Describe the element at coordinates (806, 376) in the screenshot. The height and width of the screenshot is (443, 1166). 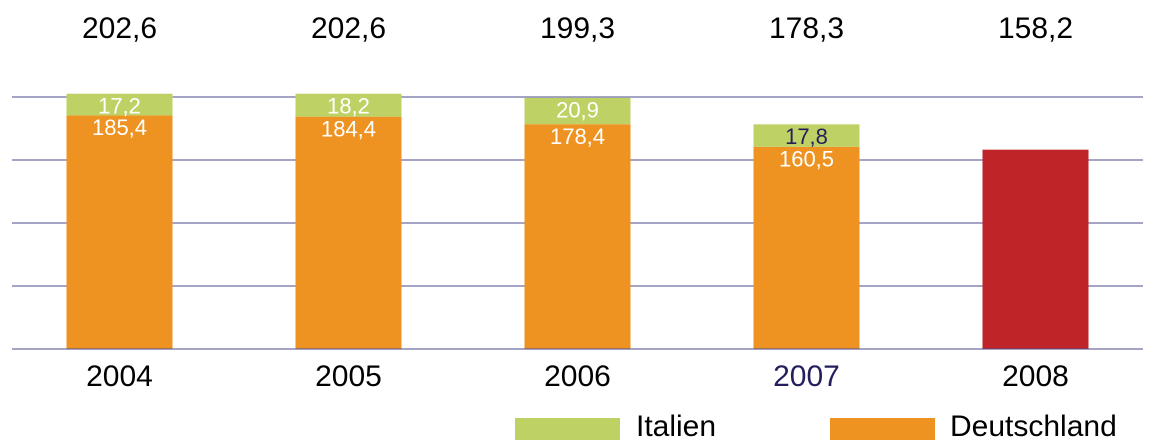
I see `x-tick-label: 2007` at that location.